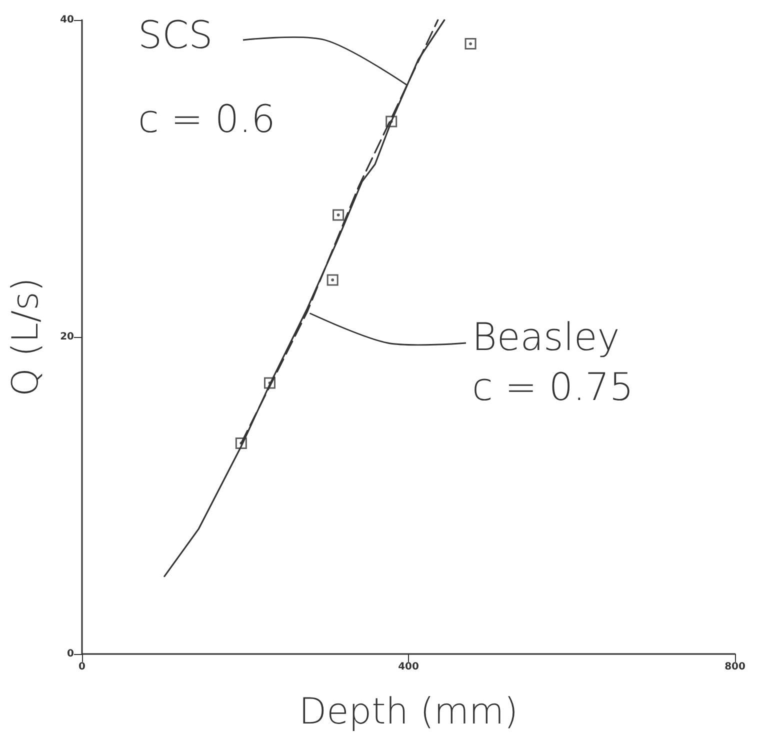 The height and width of the screenshot is (735, 762). What do you see at coordinates (67, 20) in the screenshot?
I see `y-tick-label: 40` at bounding box center [67, 20].